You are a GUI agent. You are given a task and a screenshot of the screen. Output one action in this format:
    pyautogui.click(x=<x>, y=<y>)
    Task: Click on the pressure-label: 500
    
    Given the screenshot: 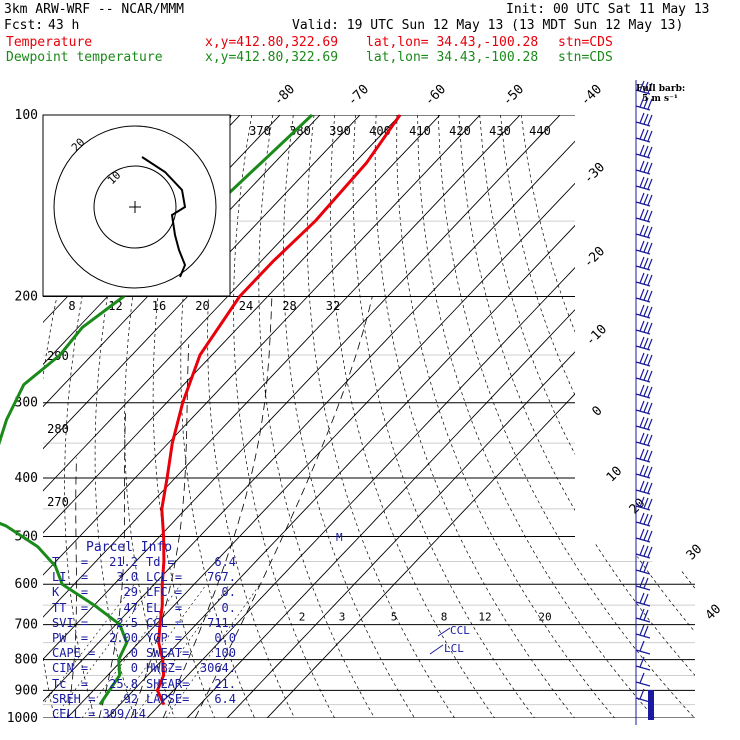 What is the action you would take?
    pyautogui.click(x=26, y=536)
    